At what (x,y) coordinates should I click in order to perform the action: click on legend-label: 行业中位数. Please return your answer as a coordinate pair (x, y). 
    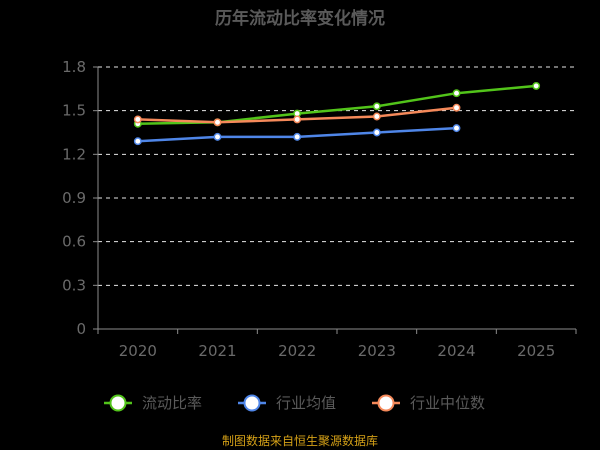
    Looking at the image, I should click on (447, 403).